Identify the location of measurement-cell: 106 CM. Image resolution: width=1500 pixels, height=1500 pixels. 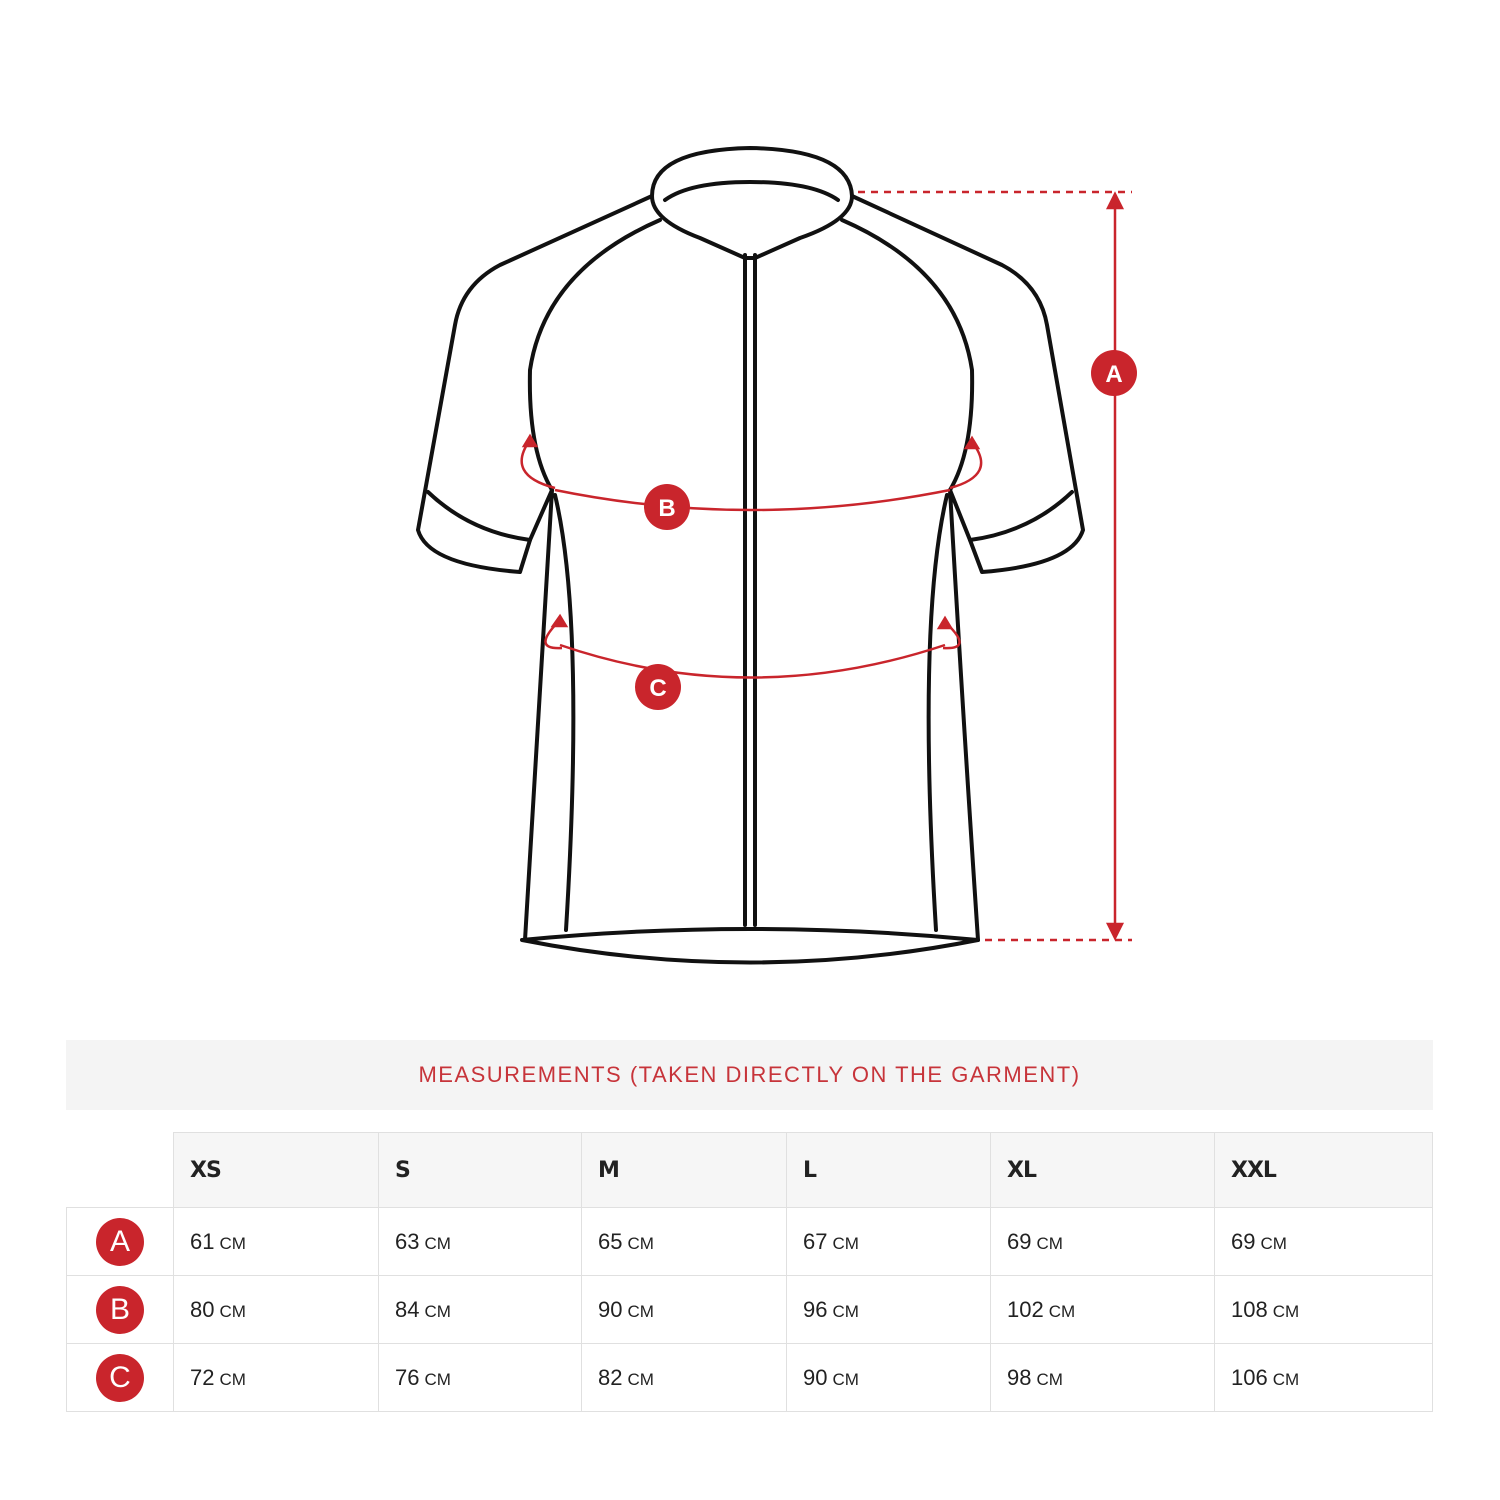
(1323, 1377).